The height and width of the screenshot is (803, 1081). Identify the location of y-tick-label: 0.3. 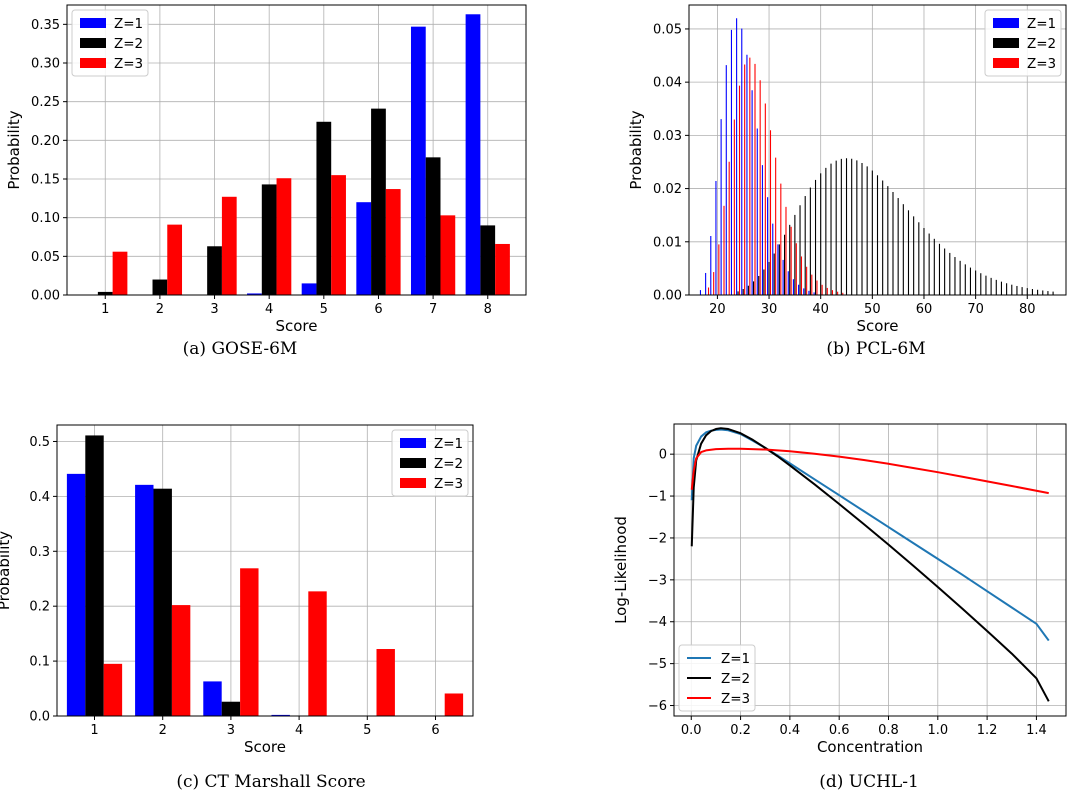
(39, 552).